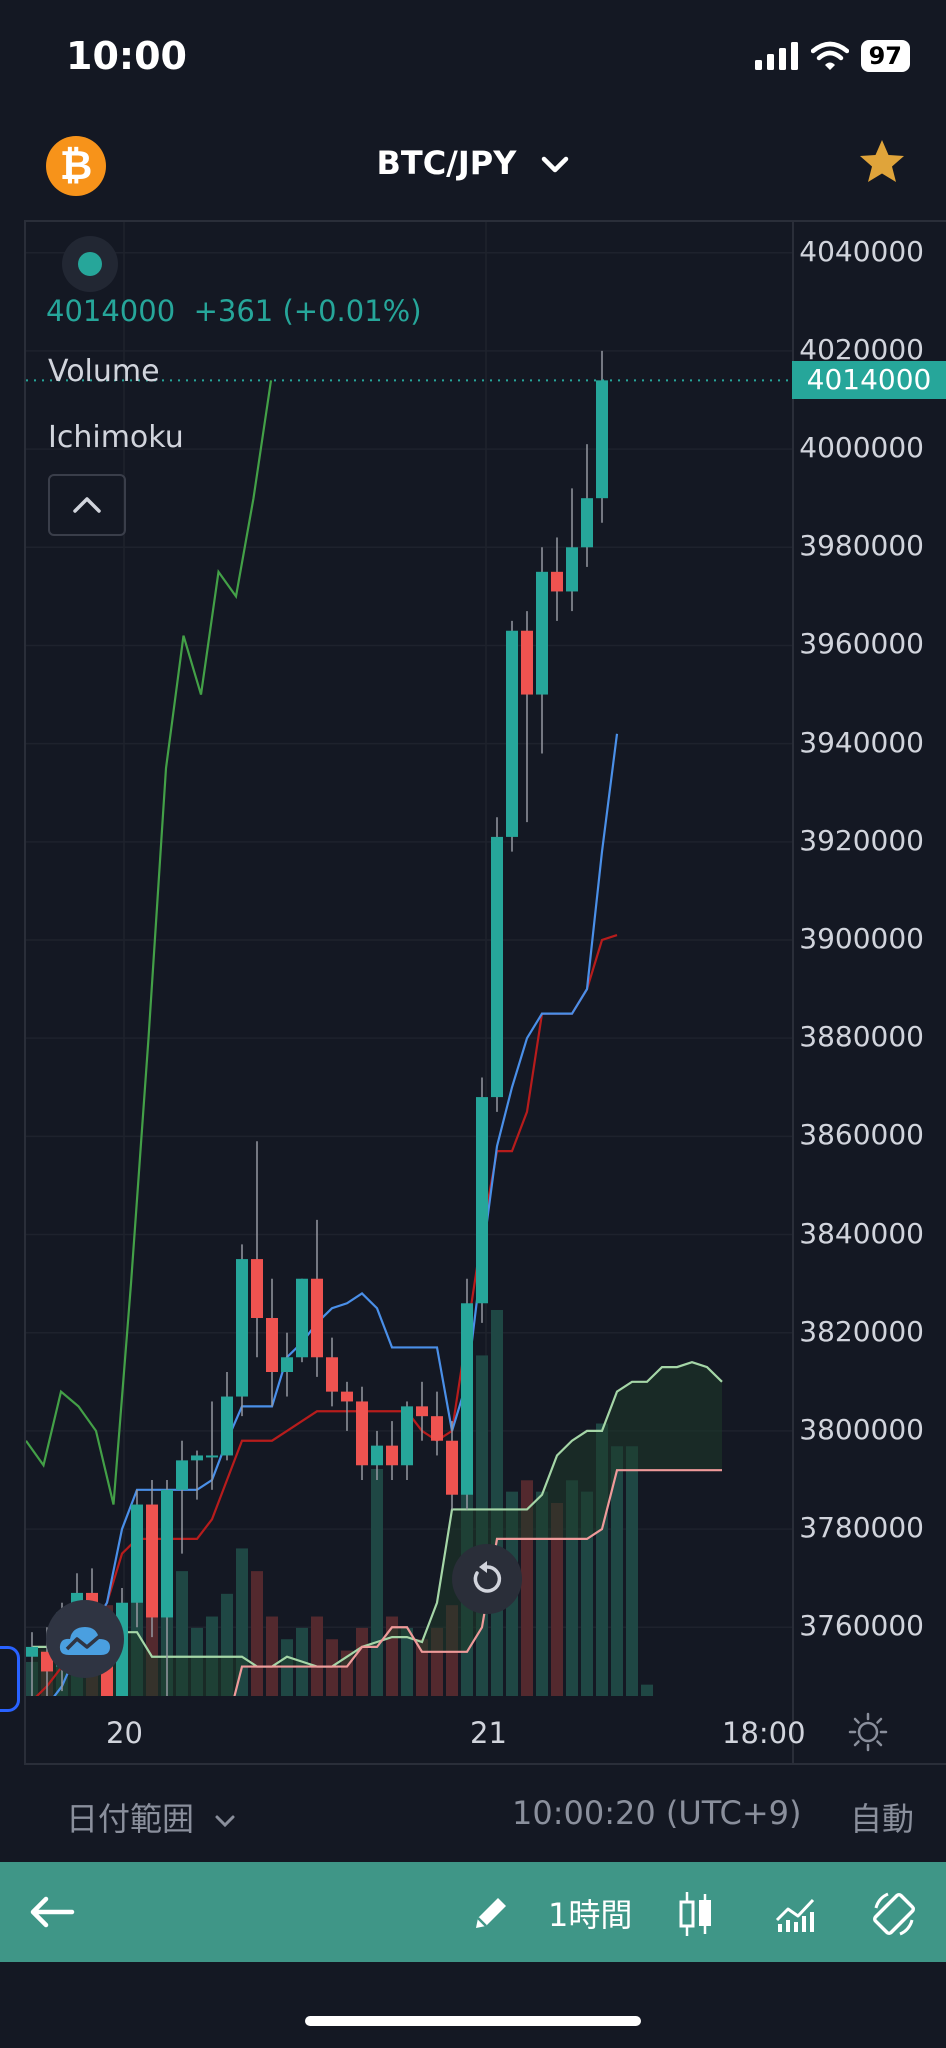 This screenshot has height=2048, width=946. What do you see at coordinates (234, 311) in the screenshot?
I see `legend-price-change: 4014000 +361 (+0.01%)` at bounding box center [234, 311].